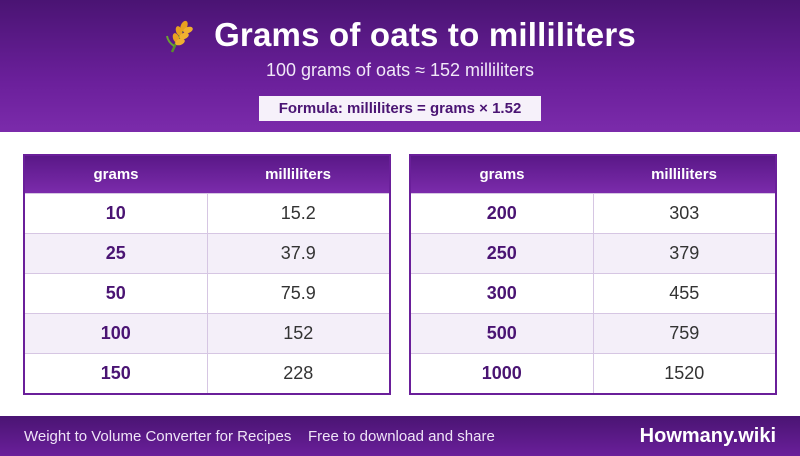 Image resolution: width=800 pixels, height=456 pixels. I want to click on page-title: Grams of oats to milliliters, so click(425, 34).